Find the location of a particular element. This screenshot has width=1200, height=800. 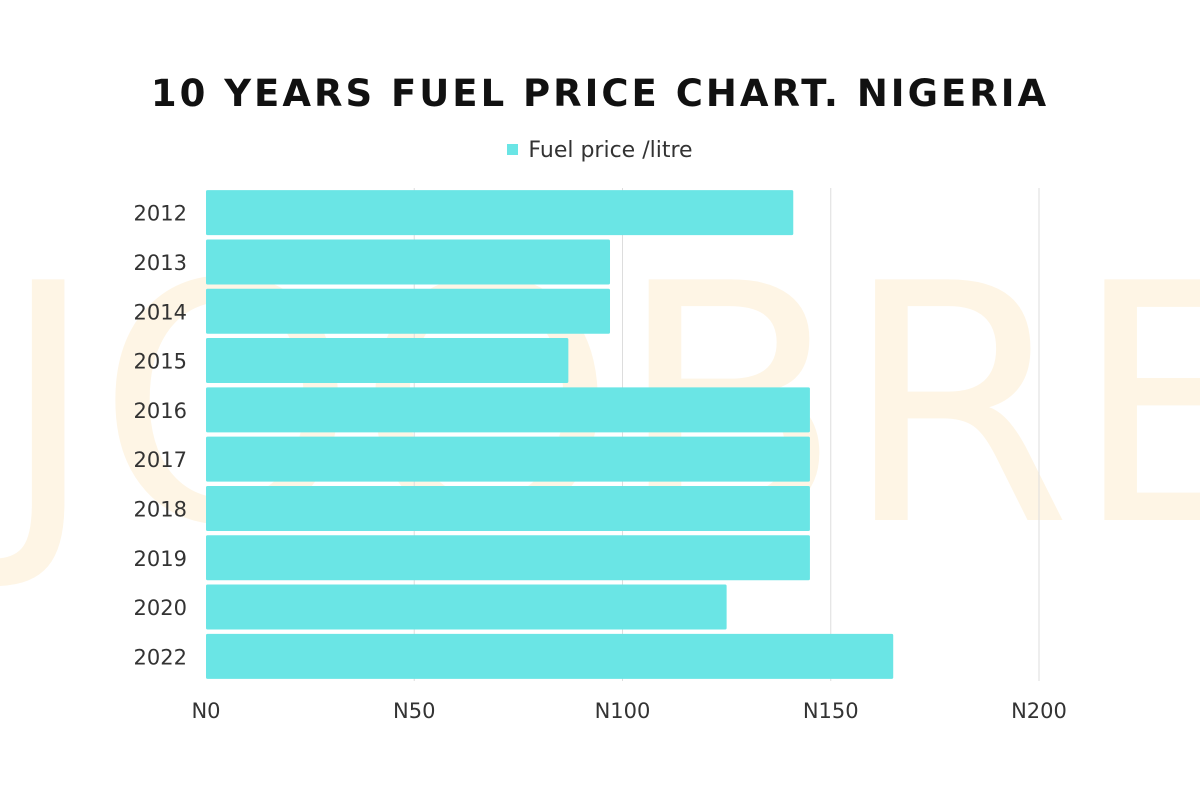

bar-2016 is located at coordinates (508, 410).